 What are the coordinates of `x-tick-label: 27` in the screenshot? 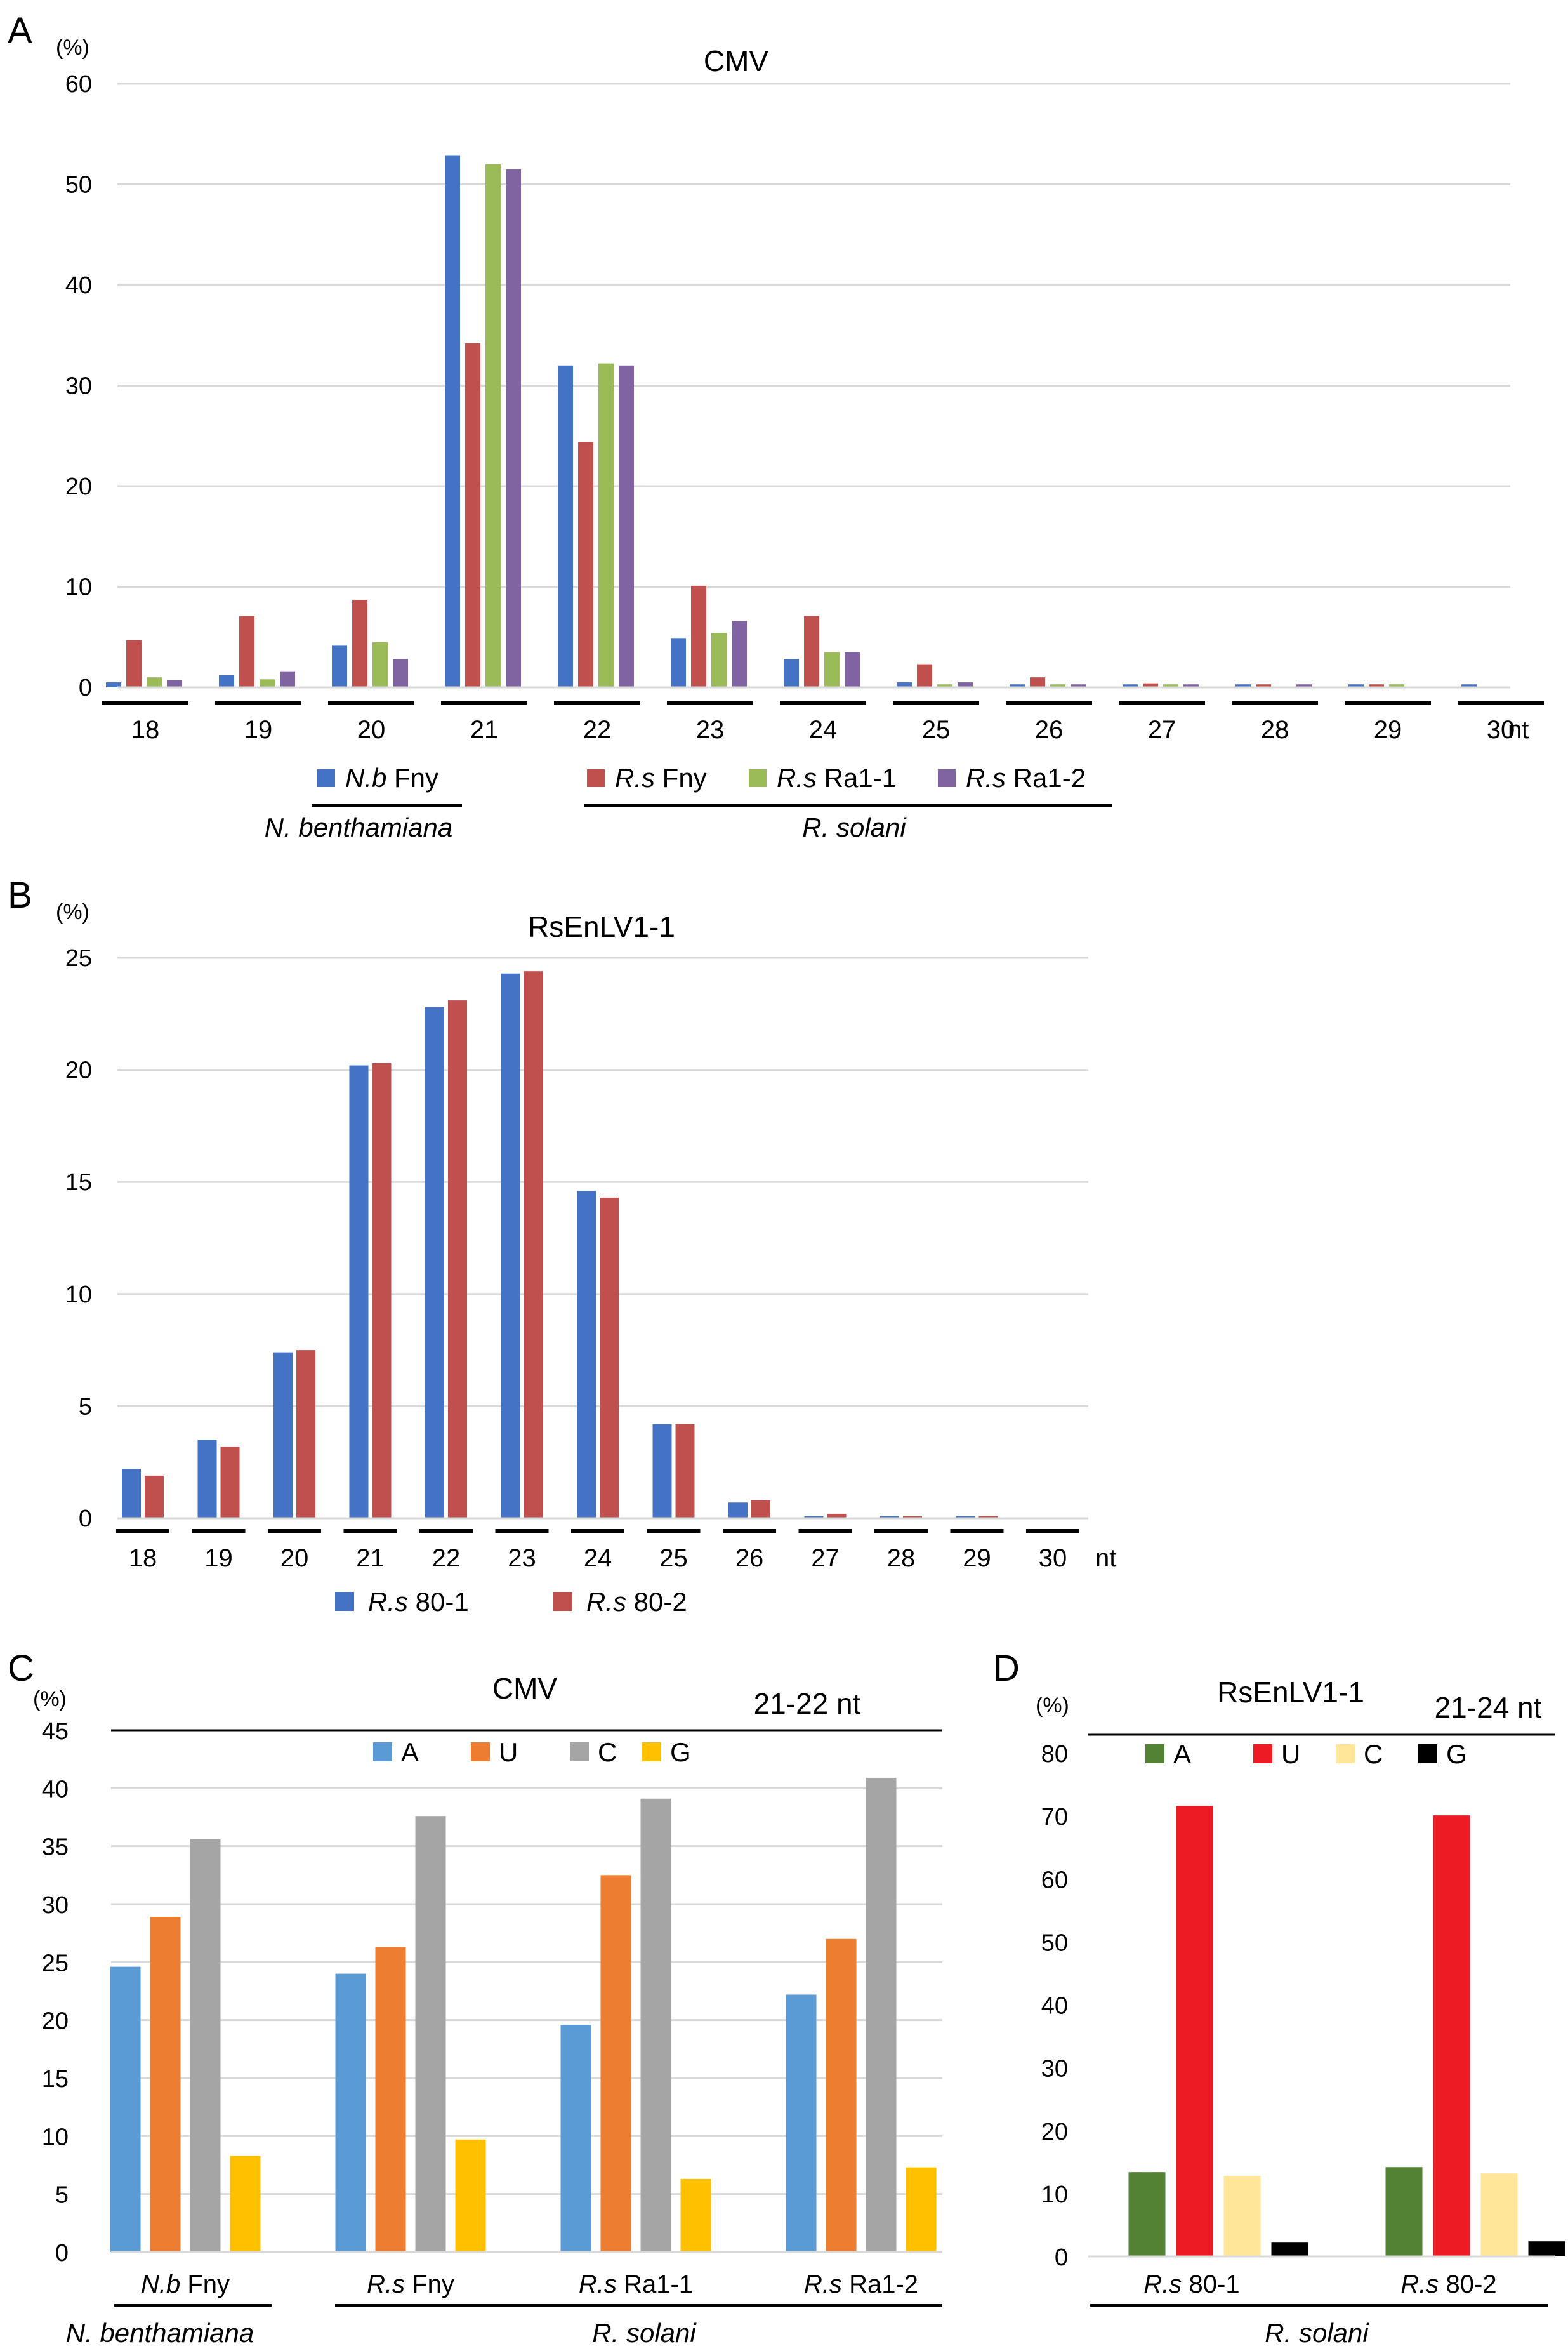 It's located at (825, 1558).